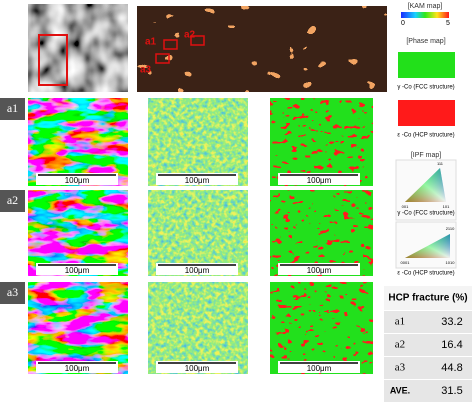 Image resolution: width=474 pixels, height=406 pixels. I want to click on table-cell: 31.5, so click(451, 391).